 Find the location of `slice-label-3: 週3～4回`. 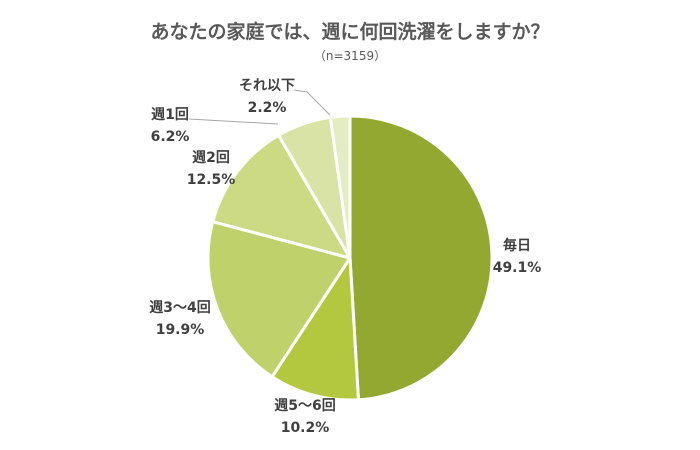

slice-label-3: 週3～4回 is located at coordinates (179, 308).